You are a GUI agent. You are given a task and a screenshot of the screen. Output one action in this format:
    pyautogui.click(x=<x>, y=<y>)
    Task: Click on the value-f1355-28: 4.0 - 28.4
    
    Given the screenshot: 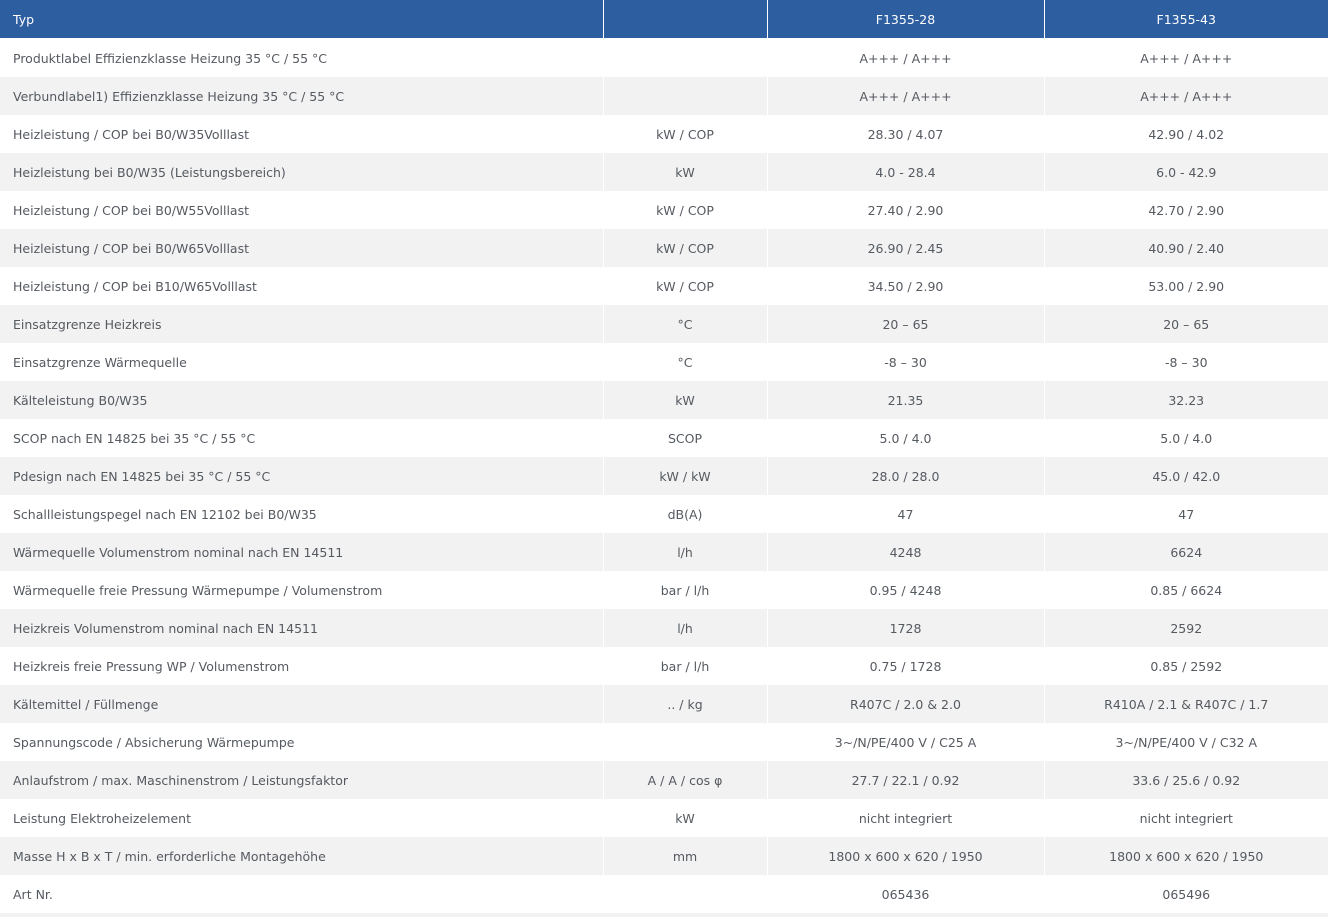 What is the action you would take?
    pyautogui.click(x=906, y=172)
    